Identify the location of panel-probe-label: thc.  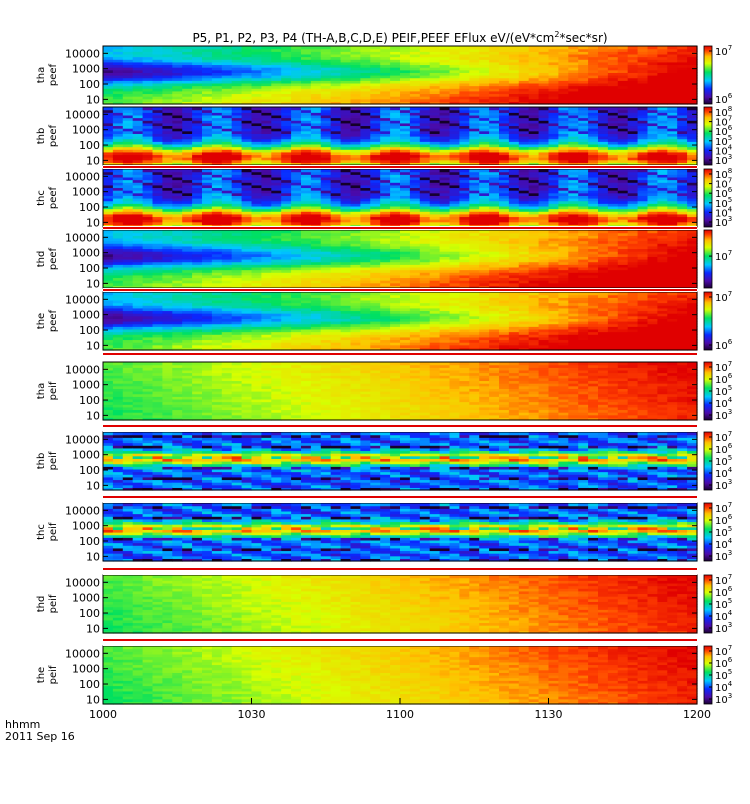
(41, 198).